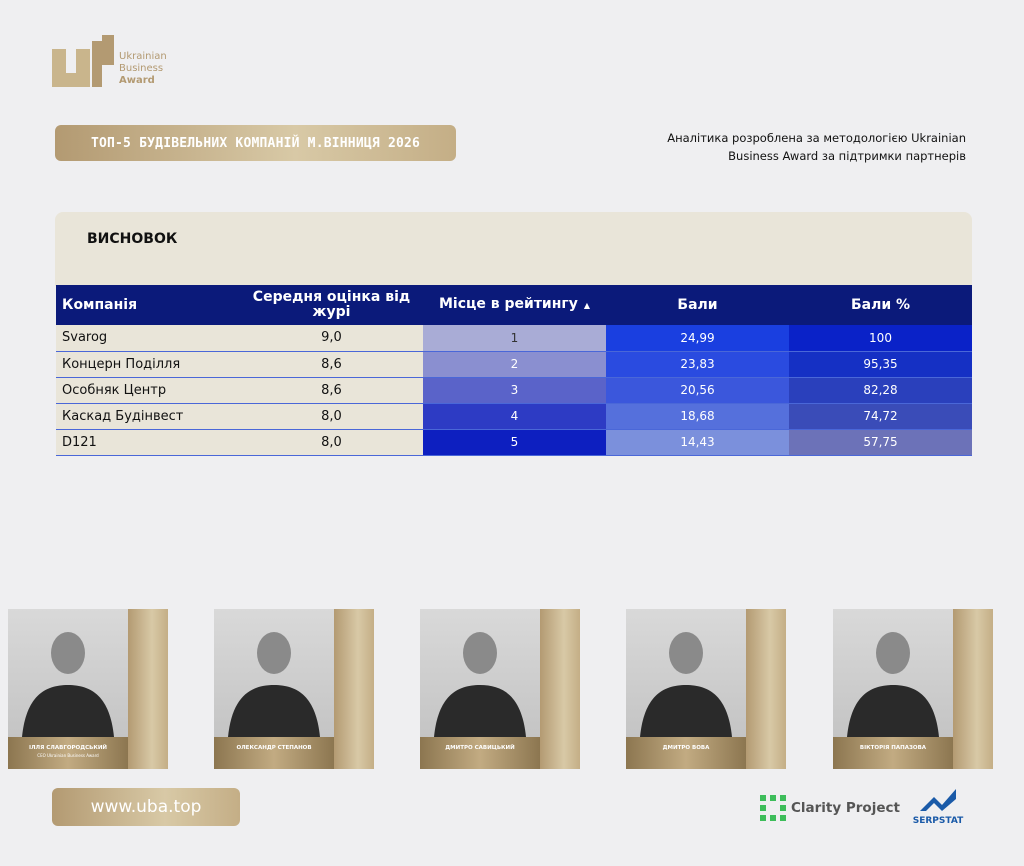 The image size is (1024, 866). What do you see at coordinates (68, 748) in the screenshot?
I see `jury-name: ІЛЛЯ СЛАВГОРОДСЬКИЙ` at bounding box center [68, 748].